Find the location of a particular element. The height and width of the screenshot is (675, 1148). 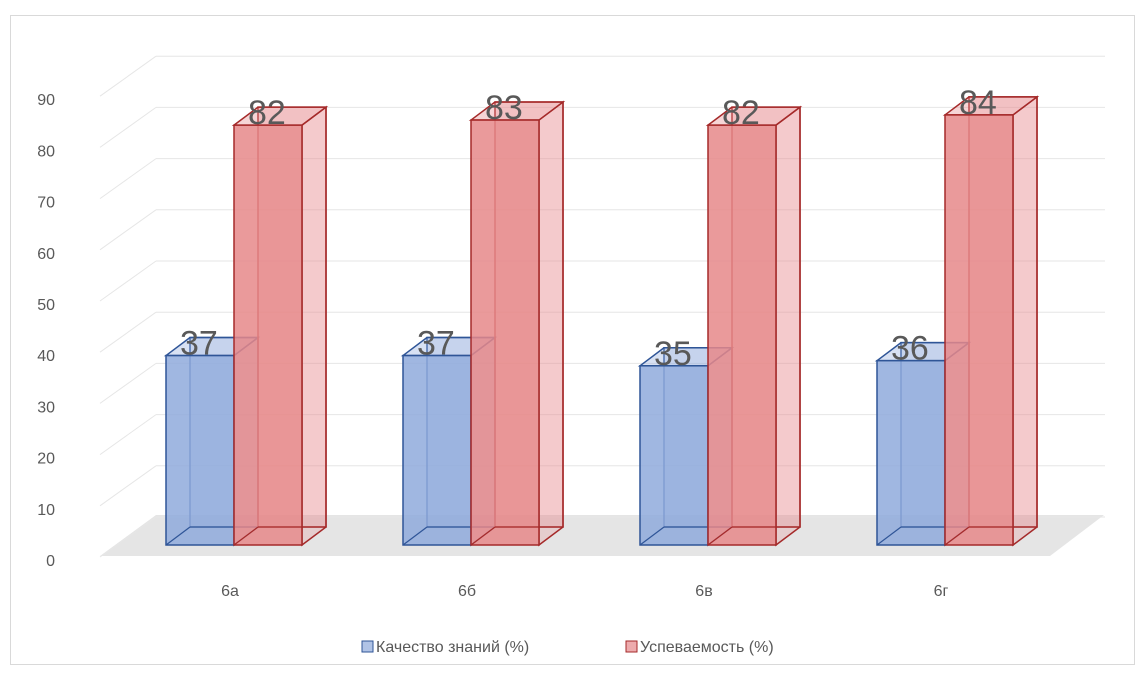

y-tick-label: 50 is located at coordinates (46, 305).